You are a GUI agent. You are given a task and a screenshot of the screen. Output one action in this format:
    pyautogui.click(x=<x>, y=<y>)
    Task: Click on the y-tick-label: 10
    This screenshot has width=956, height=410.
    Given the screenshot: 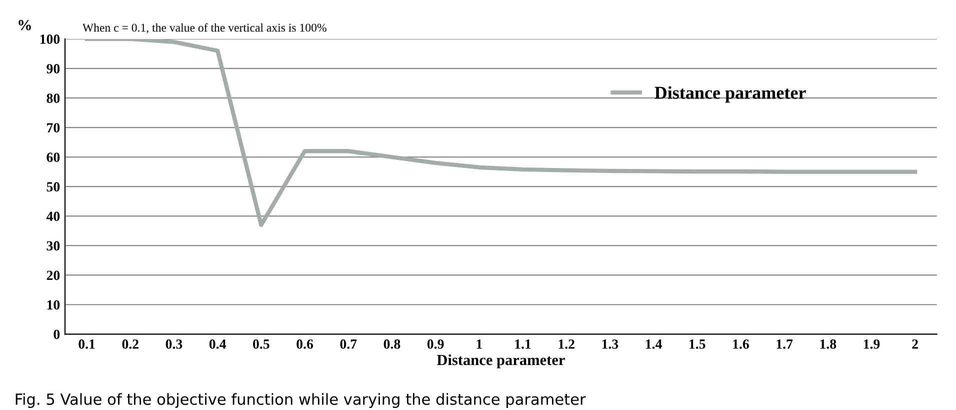 What is the action you would take?
    pyautogui.click(x=53, y=305)
    